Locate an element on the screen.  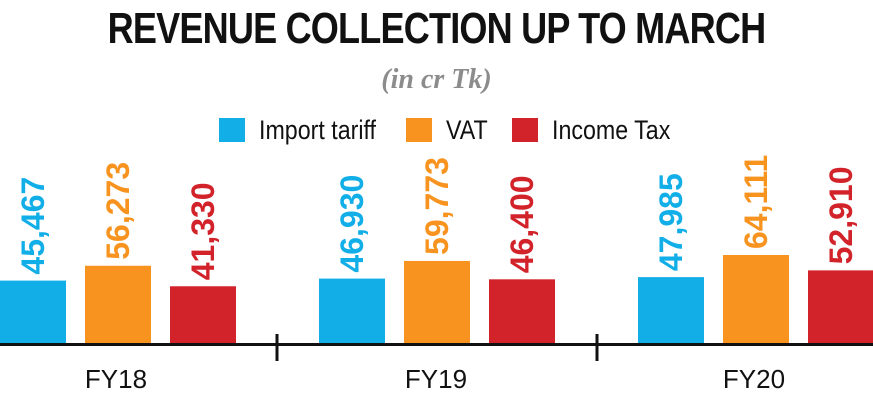
data-label: 56,273 is located at coordinates (118, 211).